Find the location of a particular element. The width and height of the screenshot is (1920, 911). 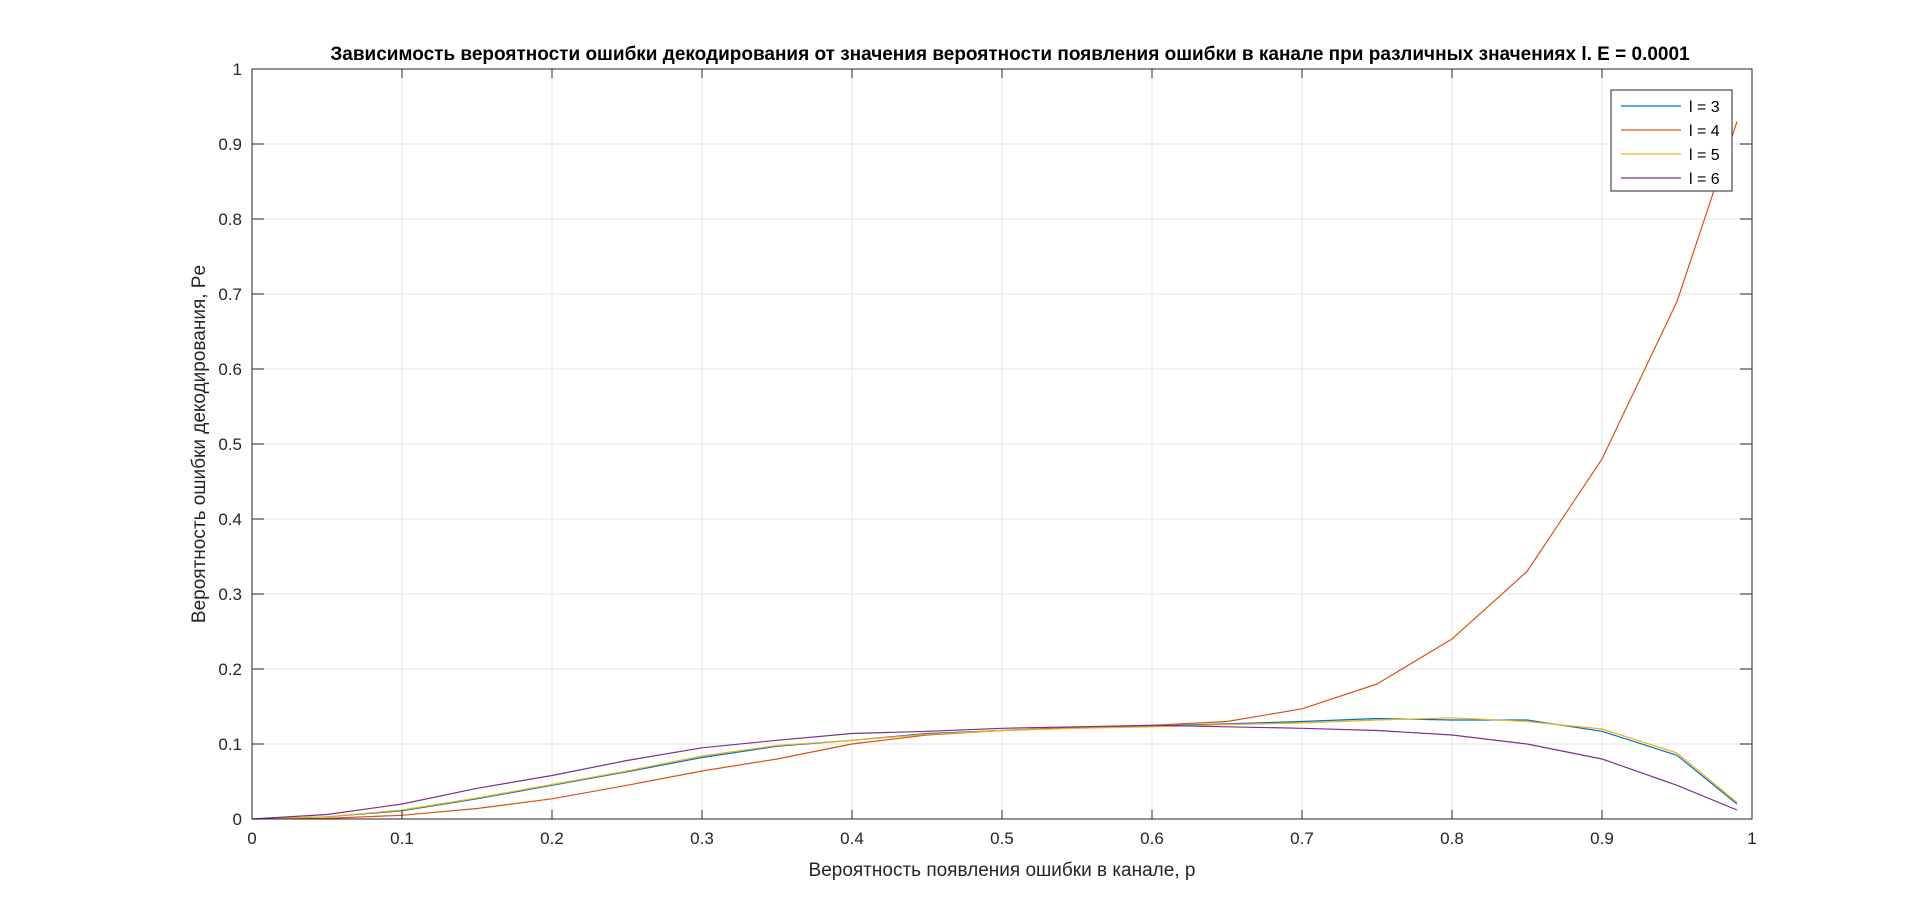

legend-box is located at coordinates (1671, 140).